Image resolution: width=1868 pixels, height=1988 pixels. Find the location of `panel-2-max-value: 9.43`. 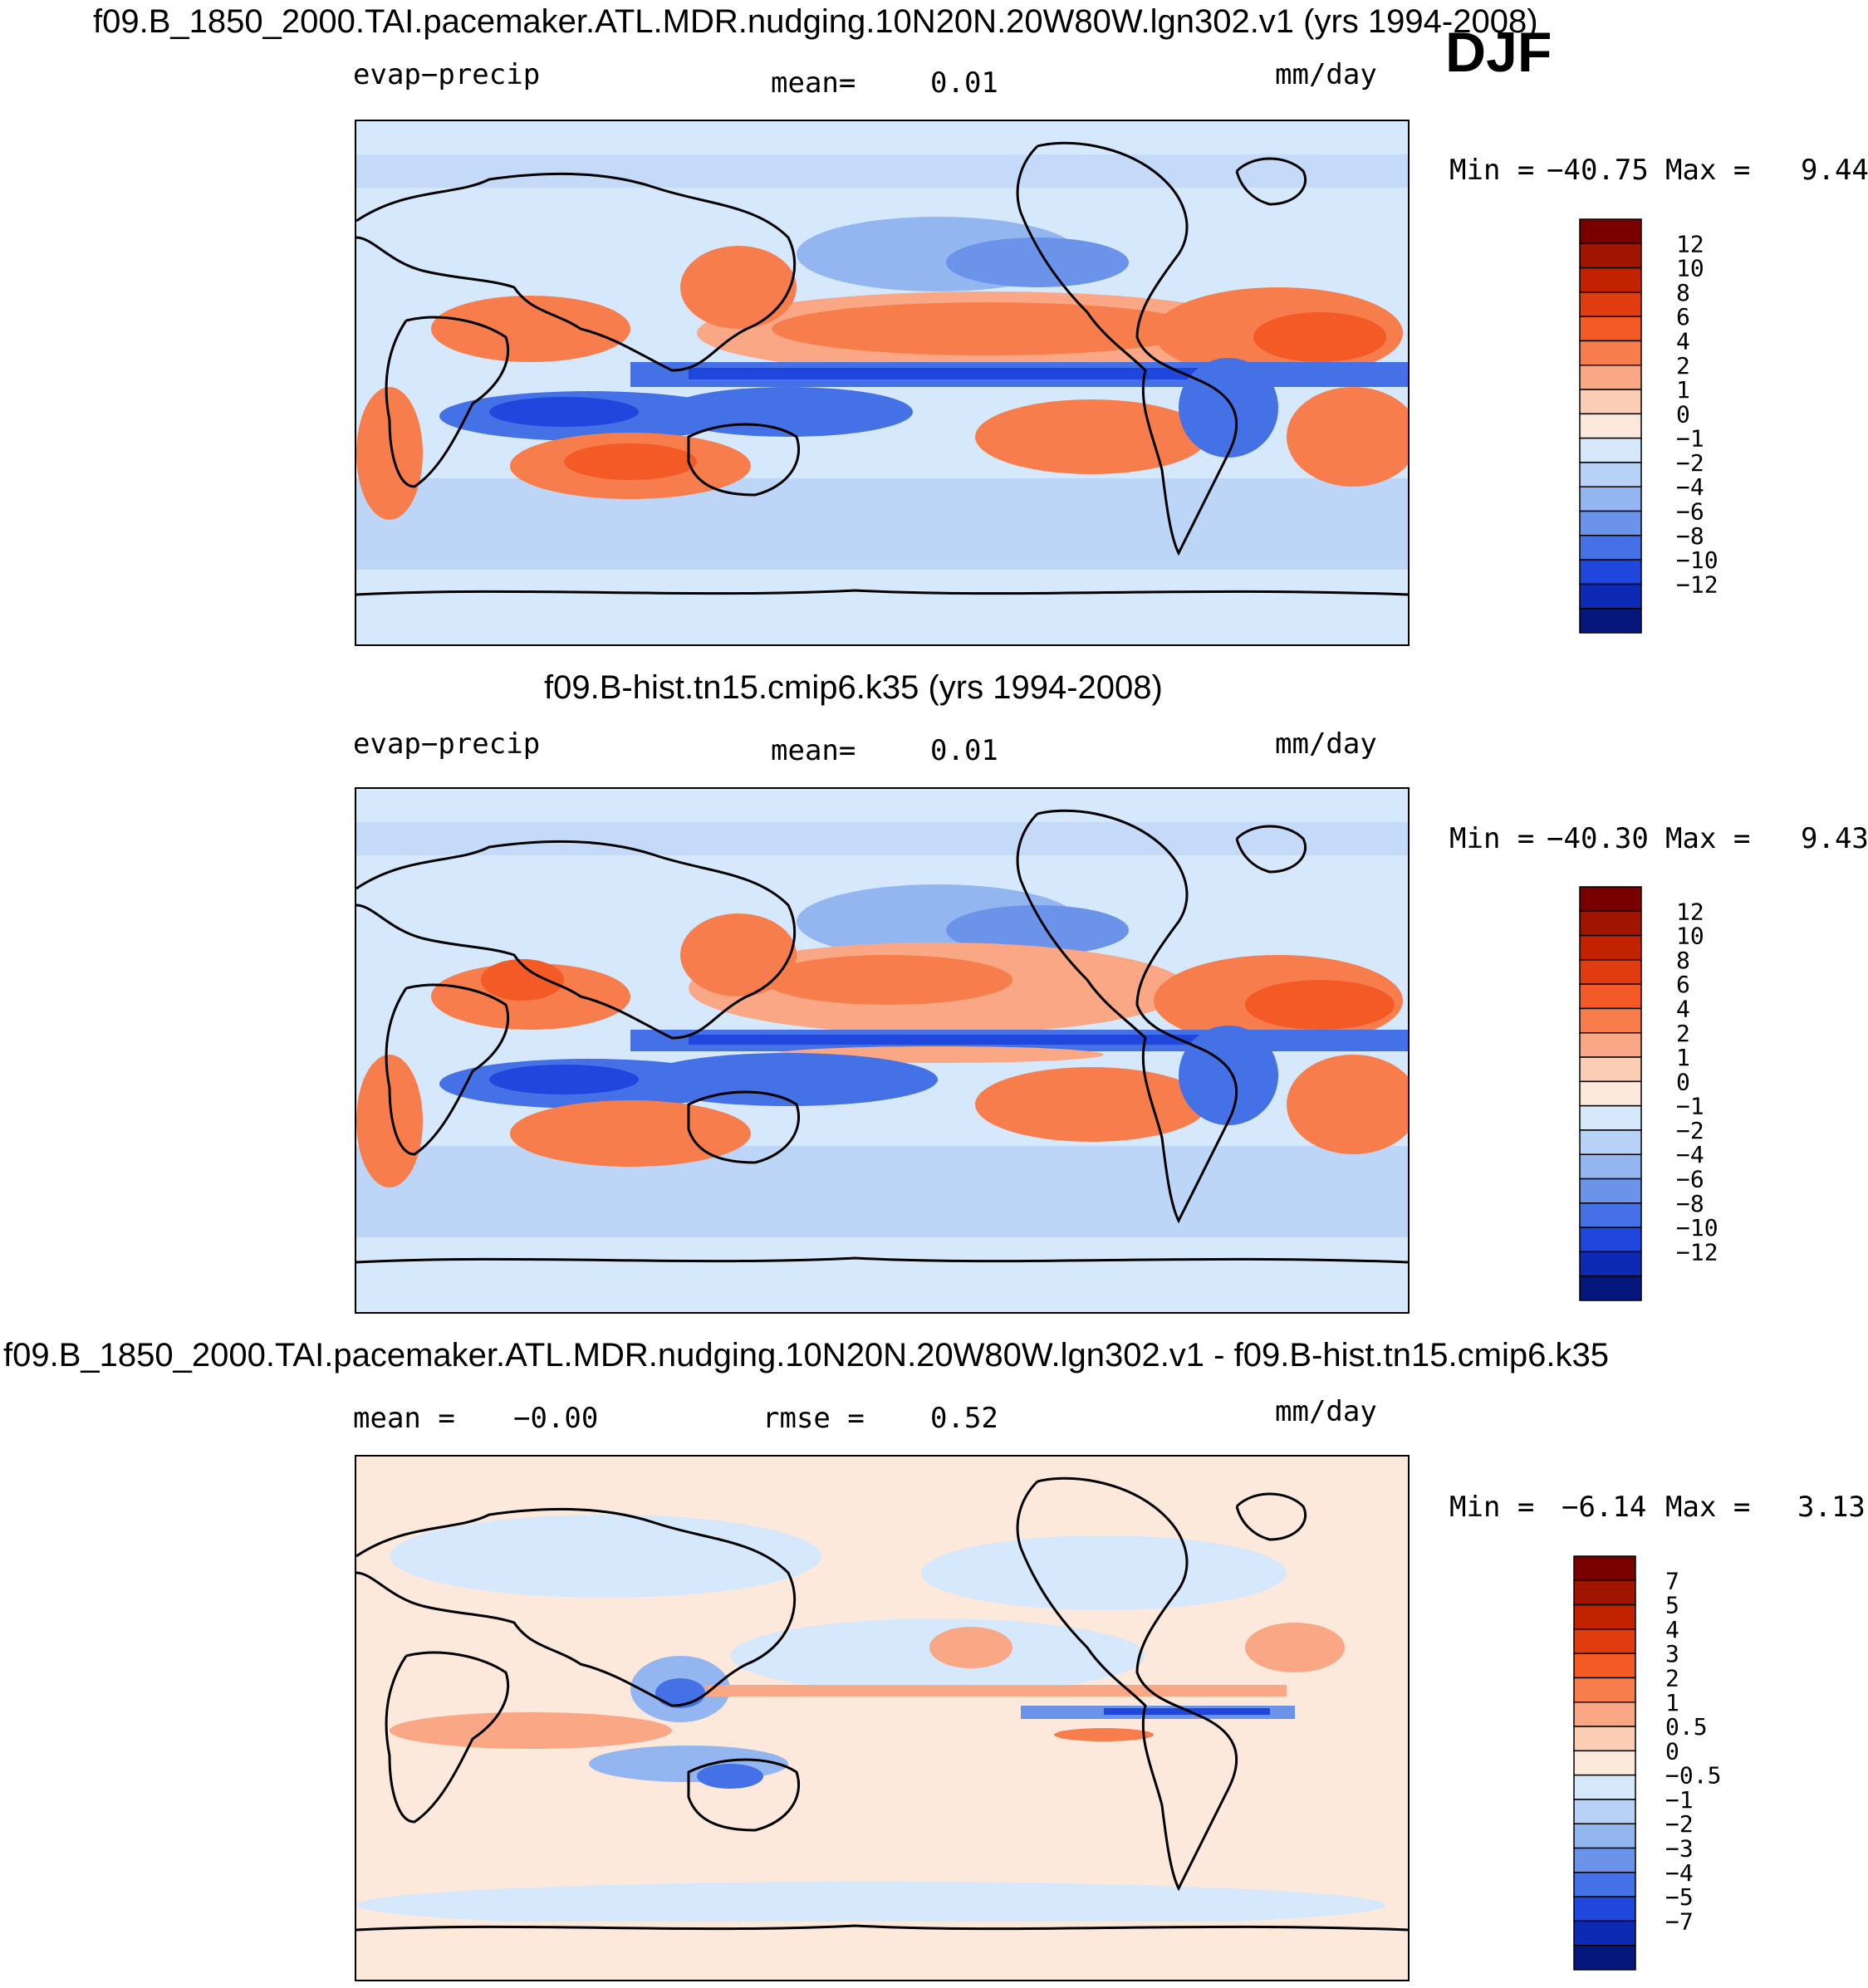

panel-2-max-value: 9.43 is located at coordinates (1834, 838).